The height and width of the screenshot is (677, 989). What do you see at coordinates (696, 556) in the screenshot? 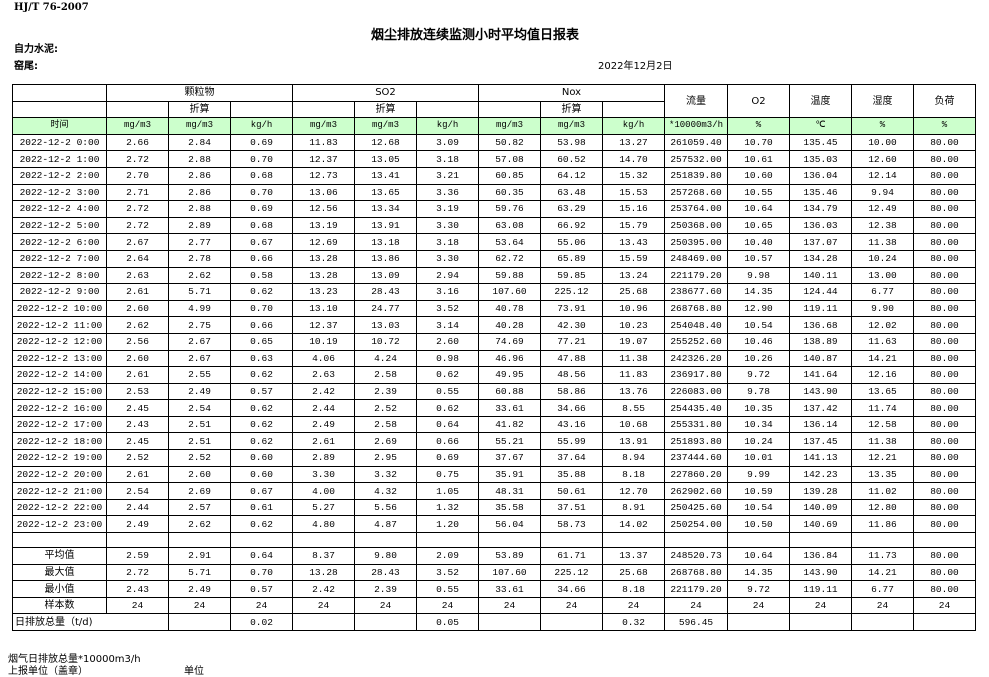
I see `value-cell: 248520.73` at bounding box center [696, 556].